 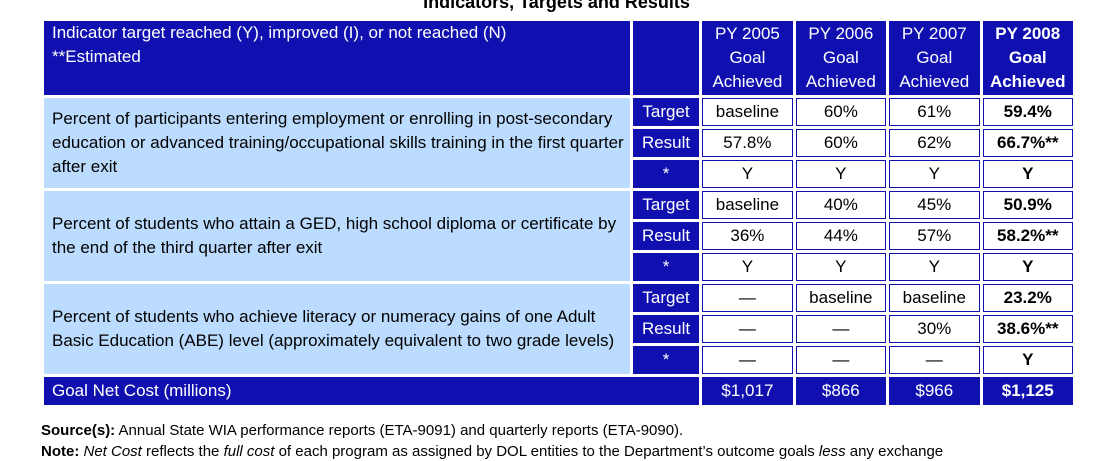 What do you see at coordinates (1027, 236) in the screenshot?
I see `value-cell: 58.2%**` at bounding box center [1027, 236].